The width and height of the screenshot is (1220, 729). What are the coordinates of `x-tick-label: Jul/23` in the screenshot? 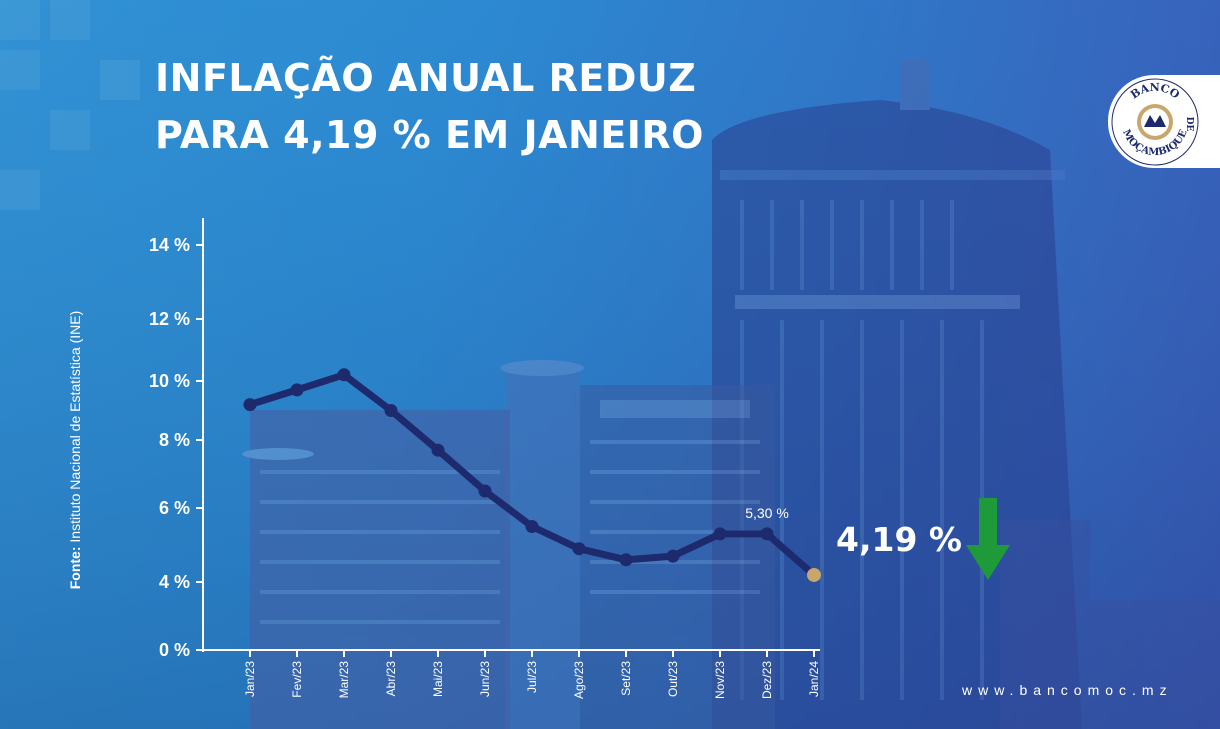 It's located at (532, 677).